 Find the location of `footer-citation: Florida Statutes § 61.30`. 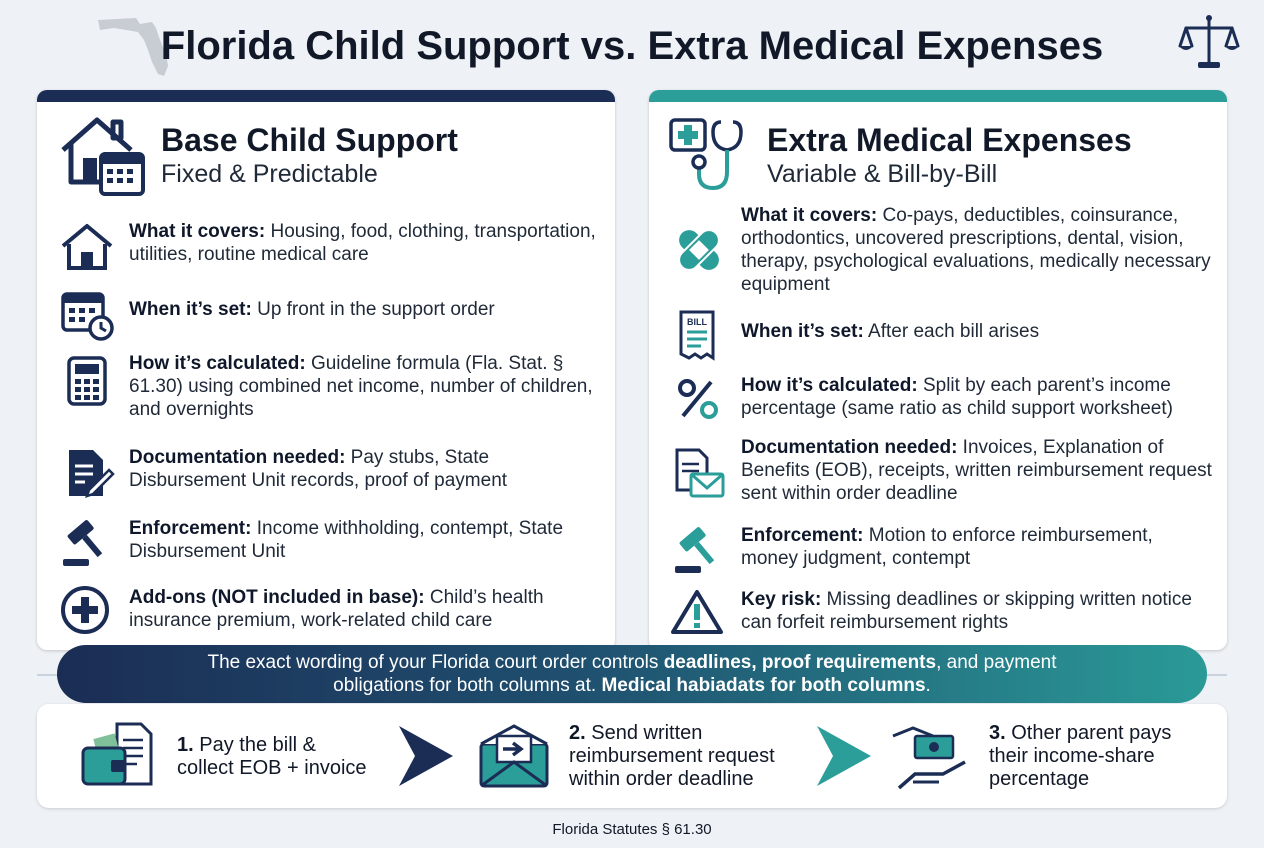

footer-citation: Florida Statutes § 61.30 is located at coordinates (632, 829).